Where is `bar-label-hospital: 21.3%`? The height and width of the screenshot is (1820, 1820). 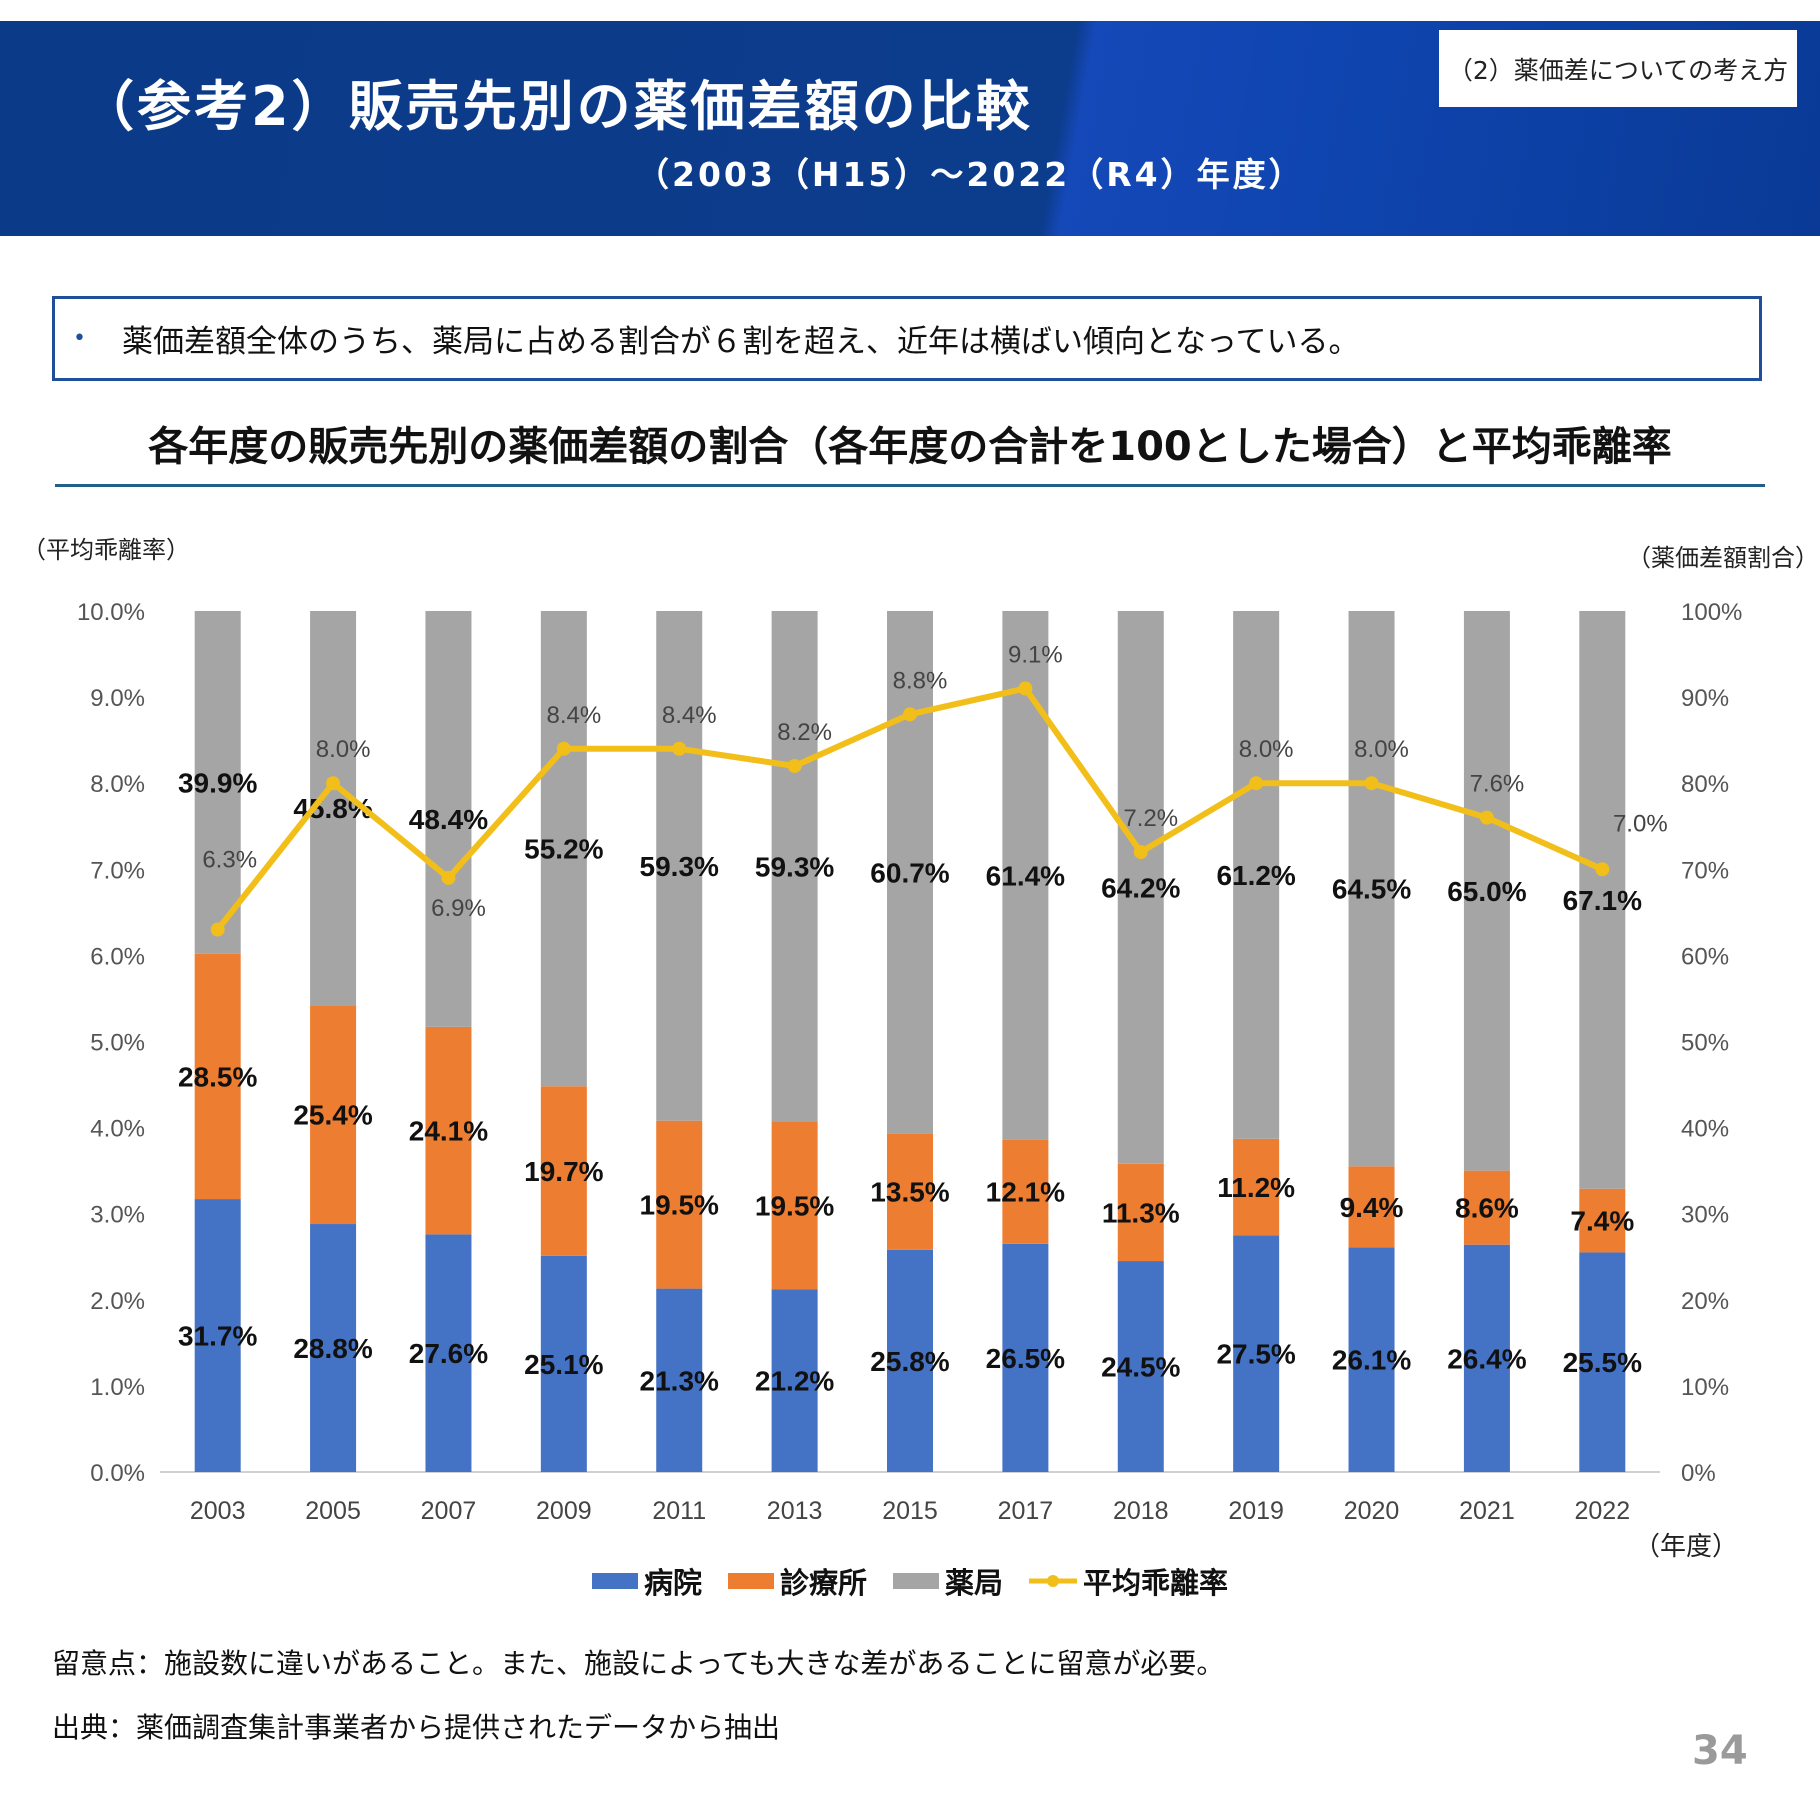
bar-label-hospital: 21.3% is located at coordinates (679, 1380).